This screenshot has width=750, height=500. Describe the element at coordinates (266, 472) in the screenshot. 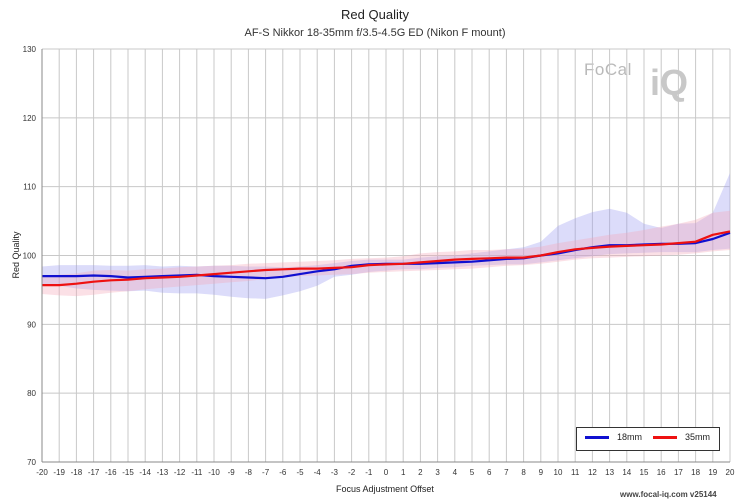

I see `x-tick-label: -7` at that location.